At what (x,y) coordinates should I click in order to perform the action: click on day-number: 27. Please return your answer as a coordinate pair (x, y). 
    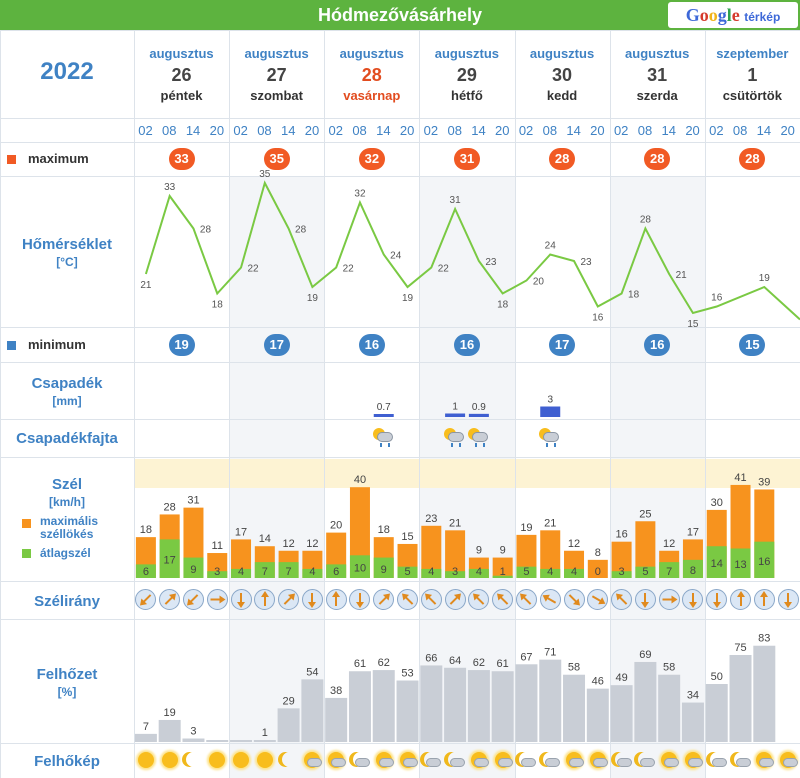
    Looking at the image, I should click on (276, 75).